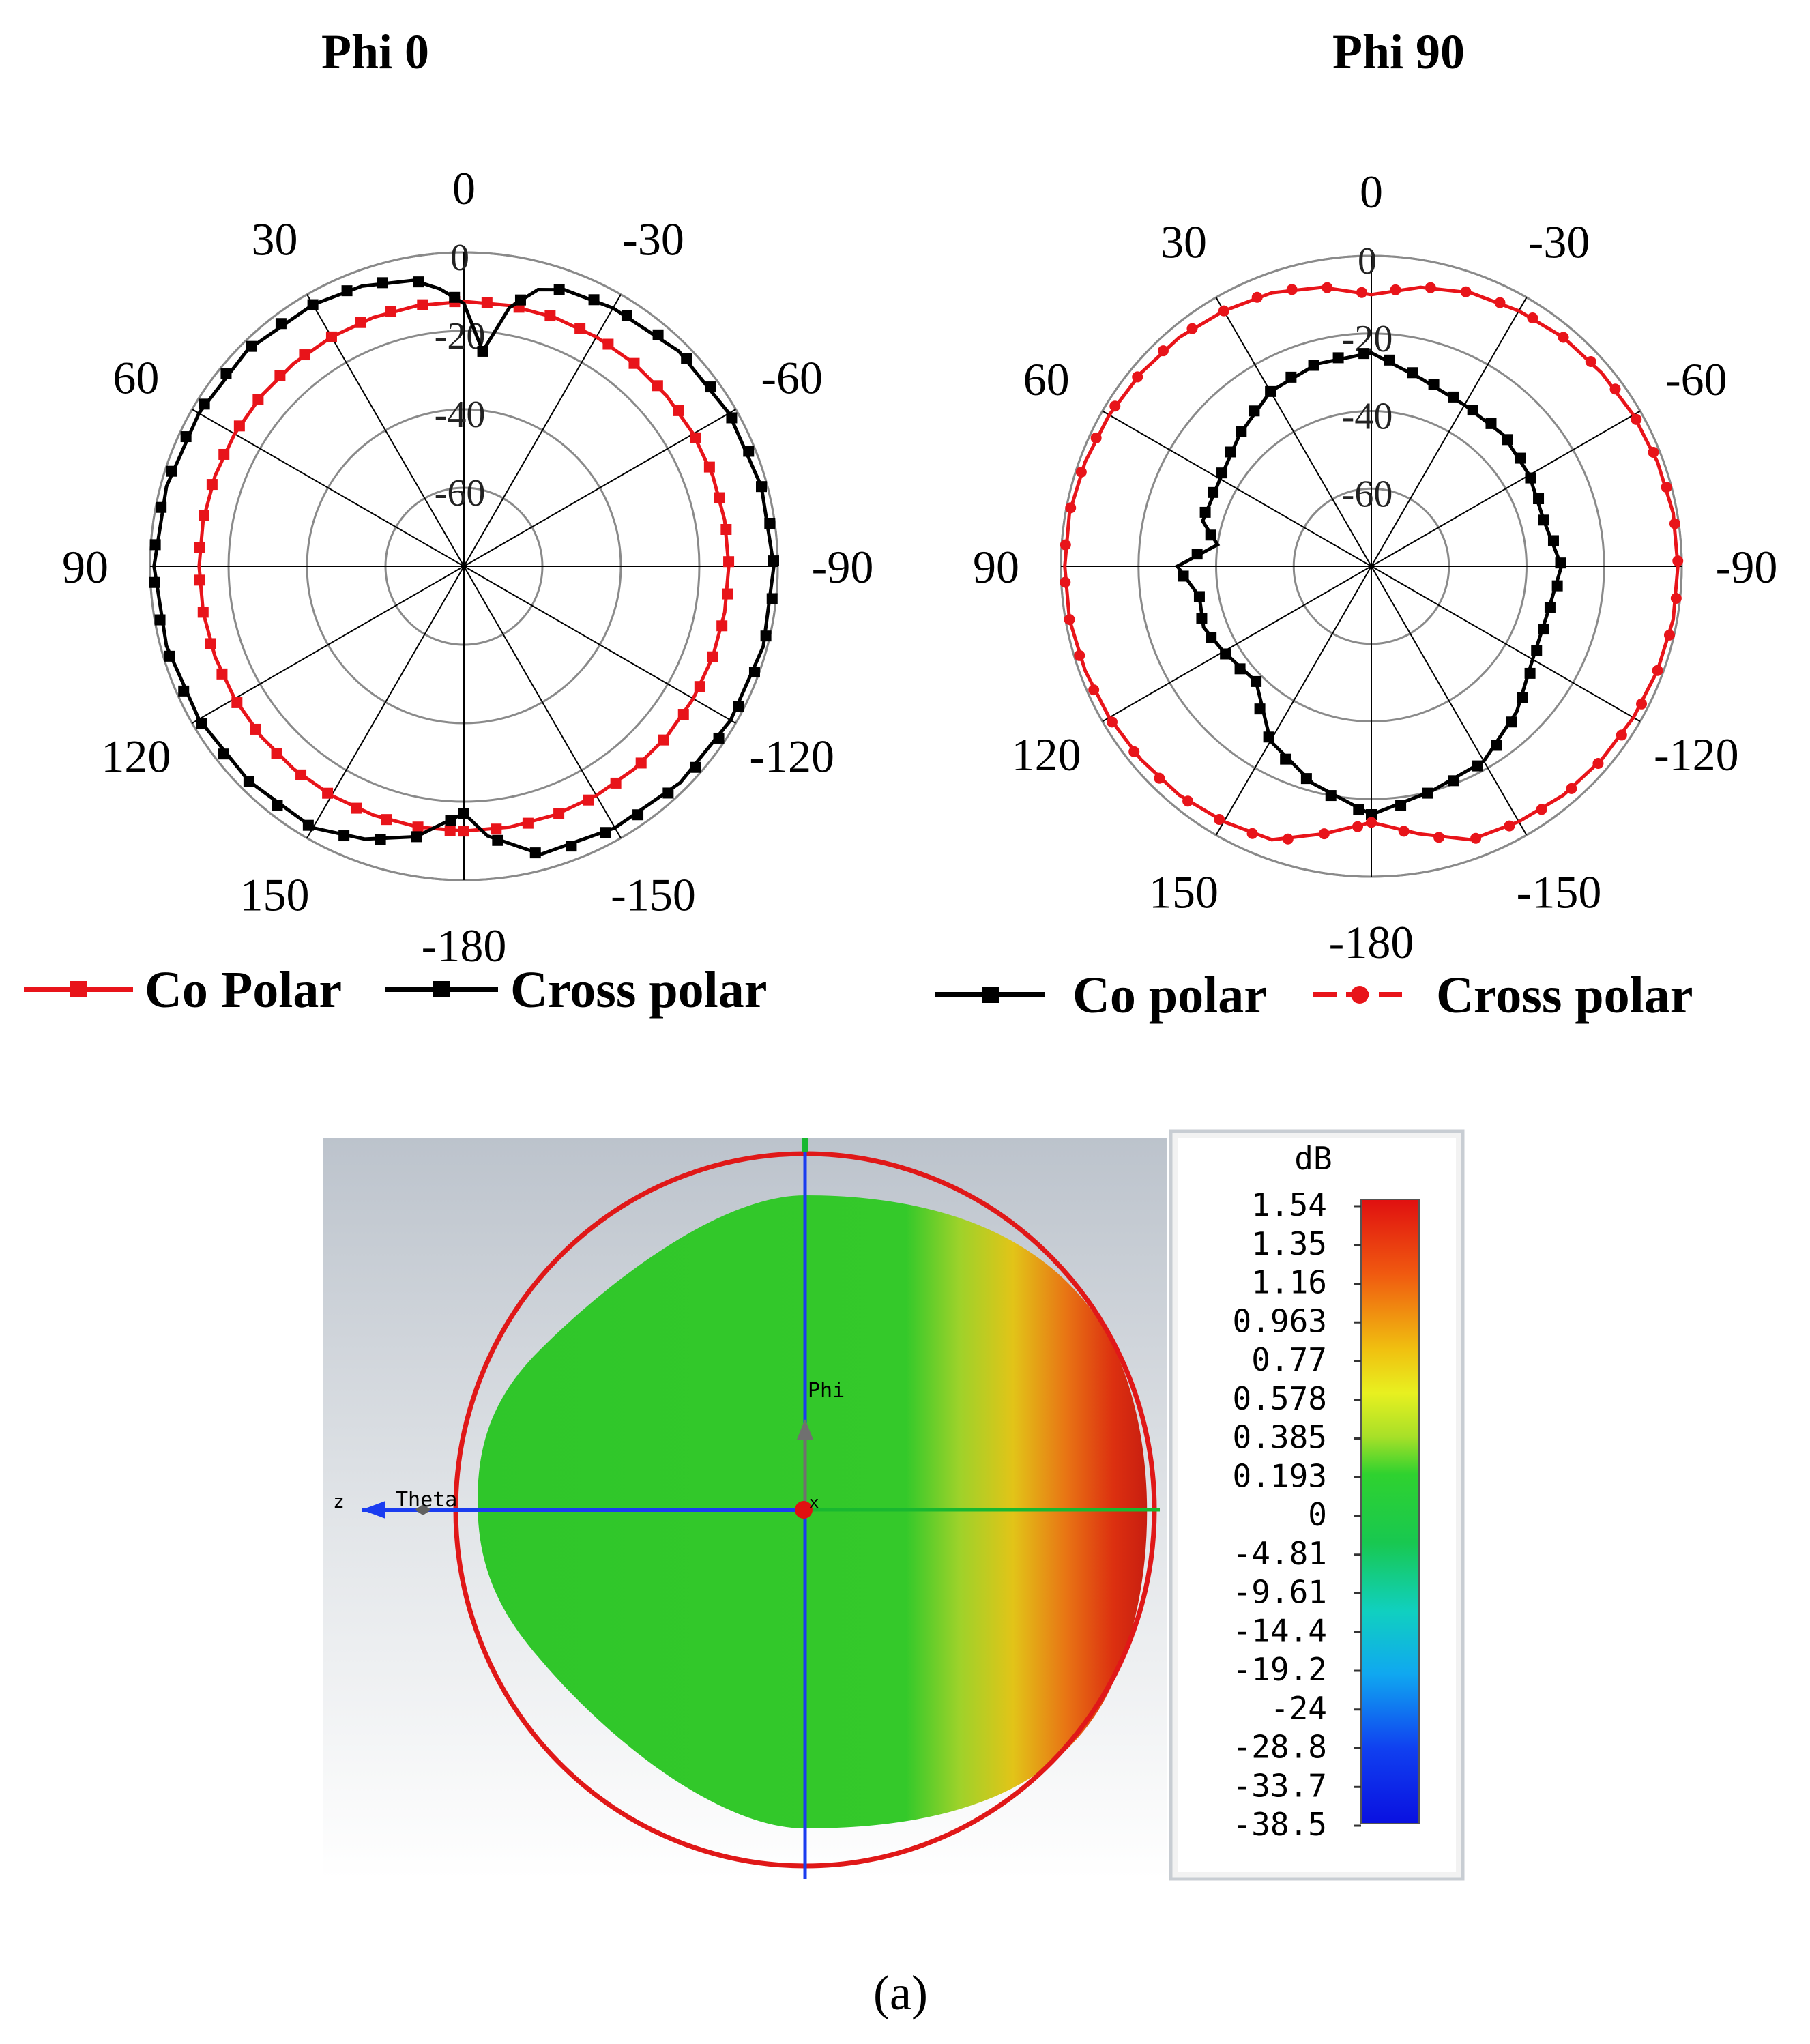 This screenshot has height=2044, width=1810. I want to click on series-layer, so click(1372, 563).